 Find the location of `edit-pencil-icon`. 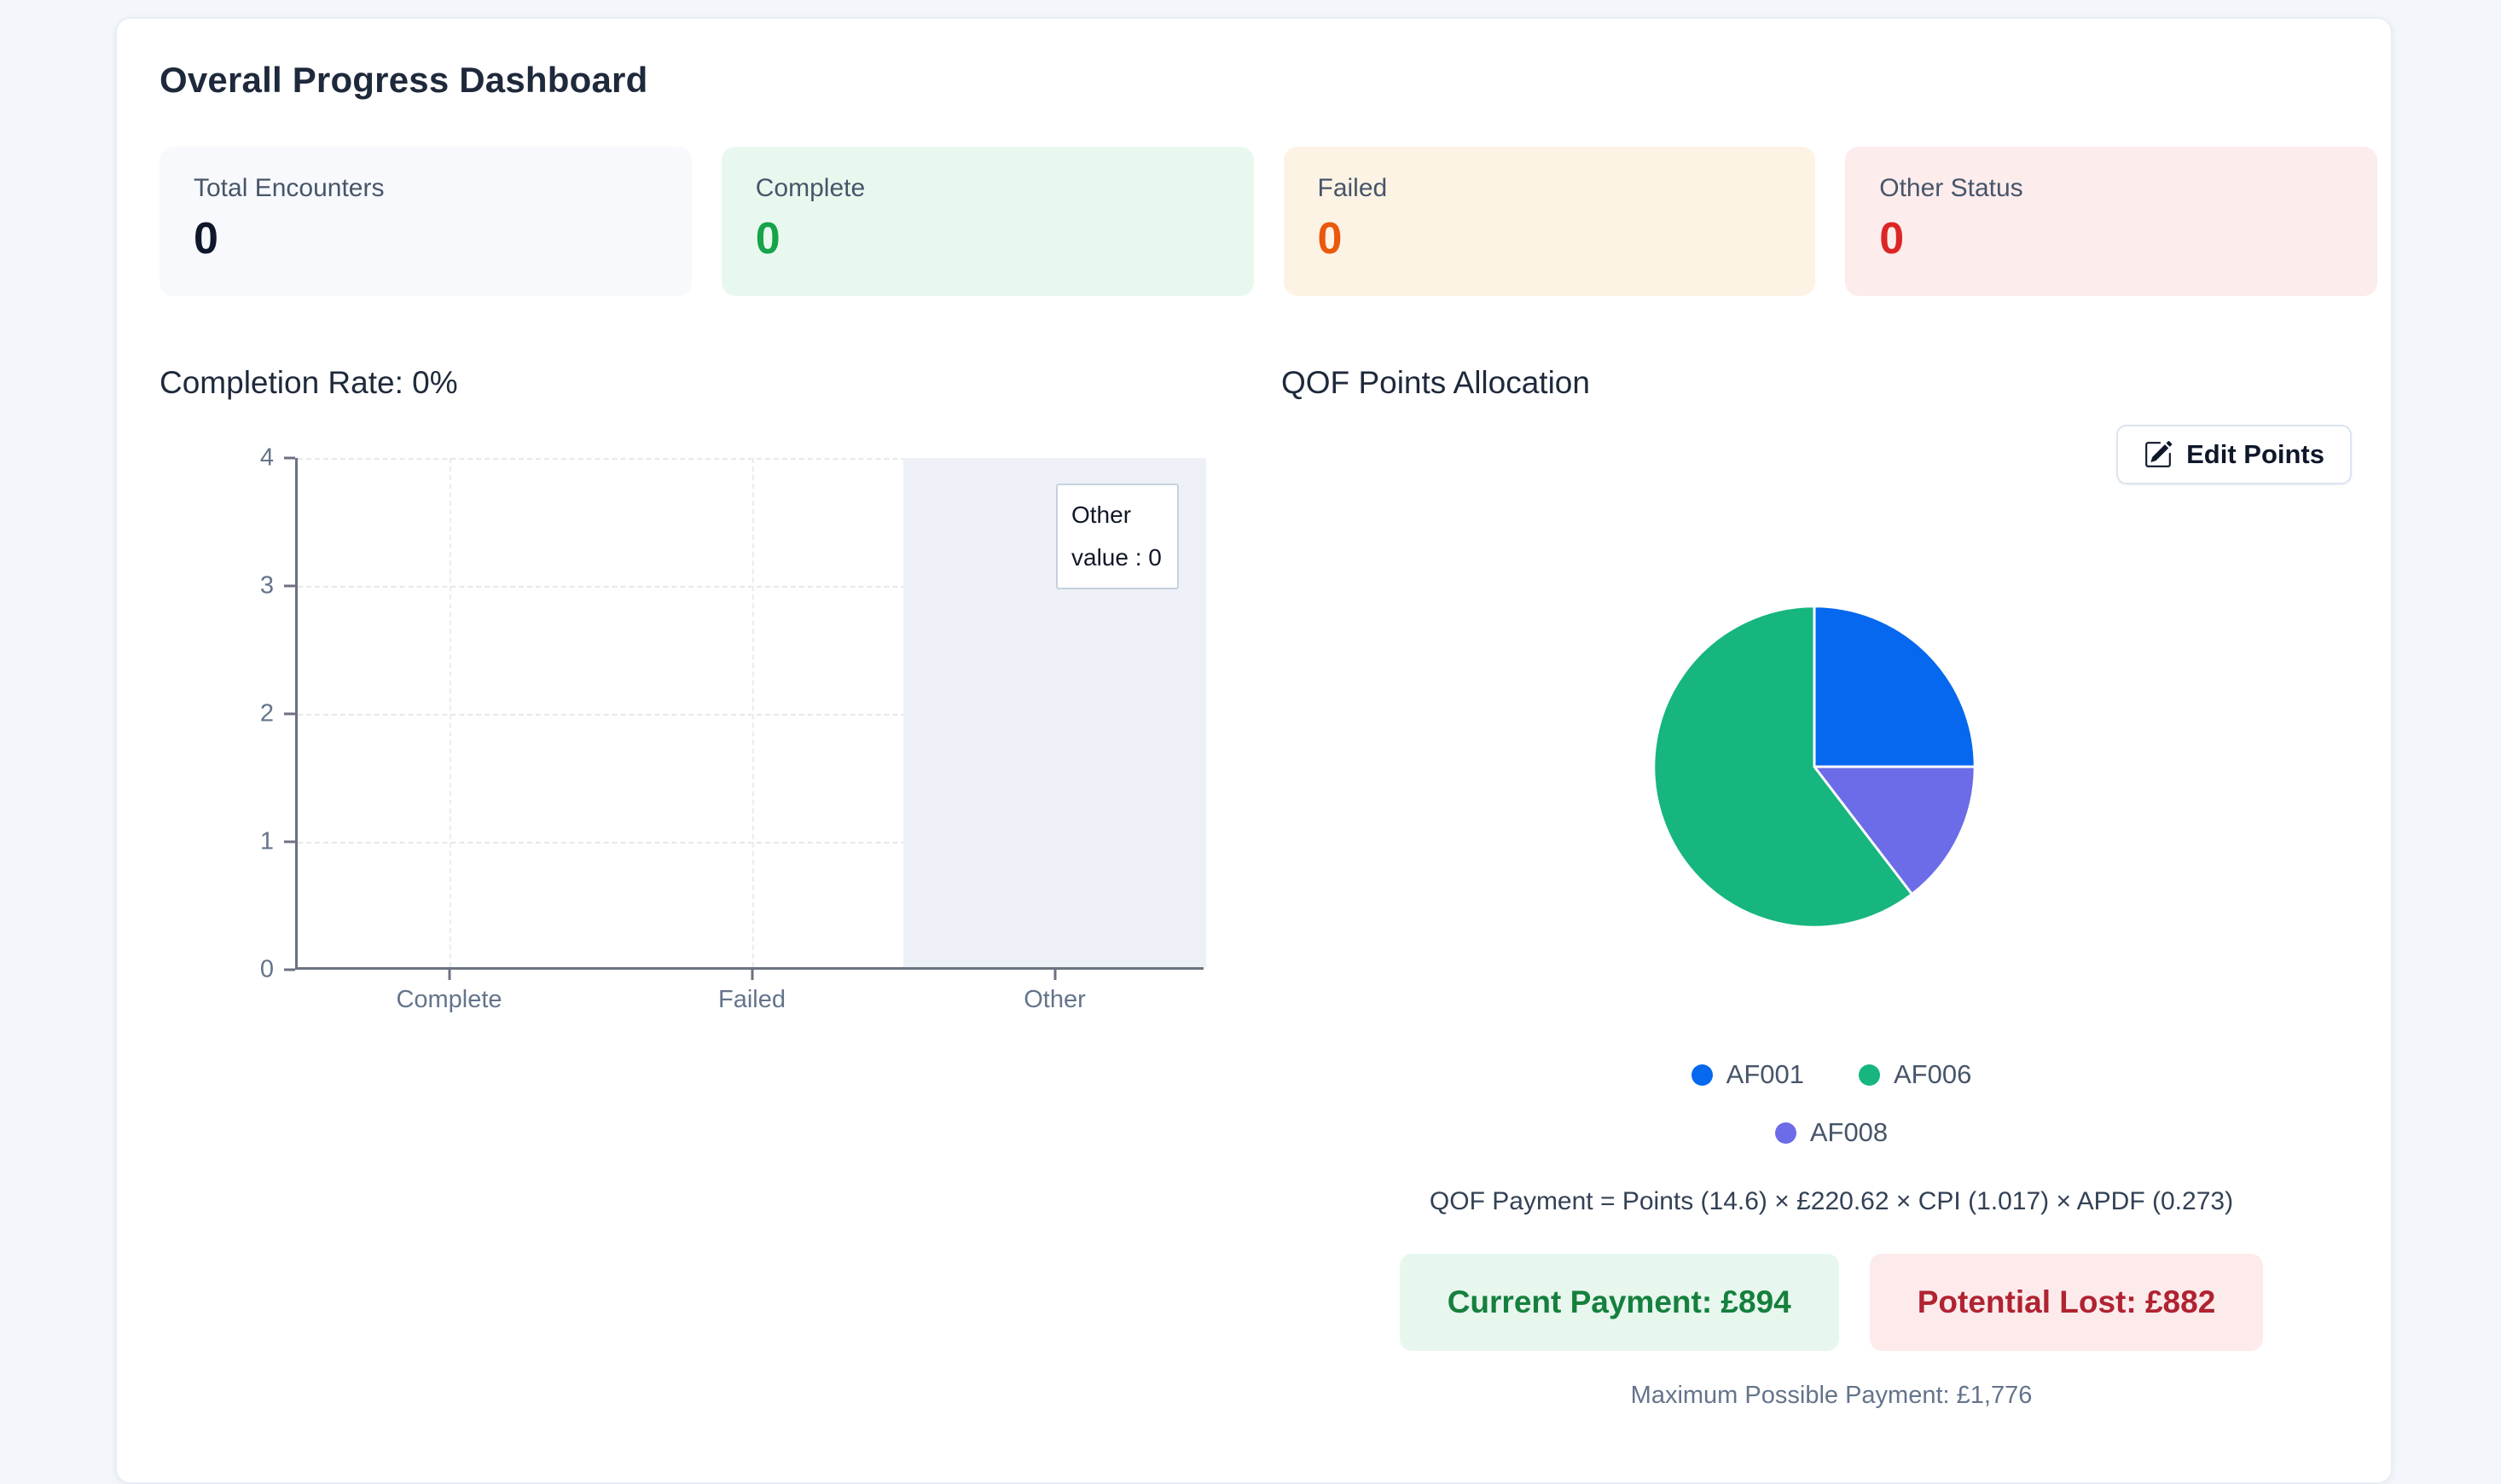

edit-pencil-icon is located at coordinates (2158, 454).